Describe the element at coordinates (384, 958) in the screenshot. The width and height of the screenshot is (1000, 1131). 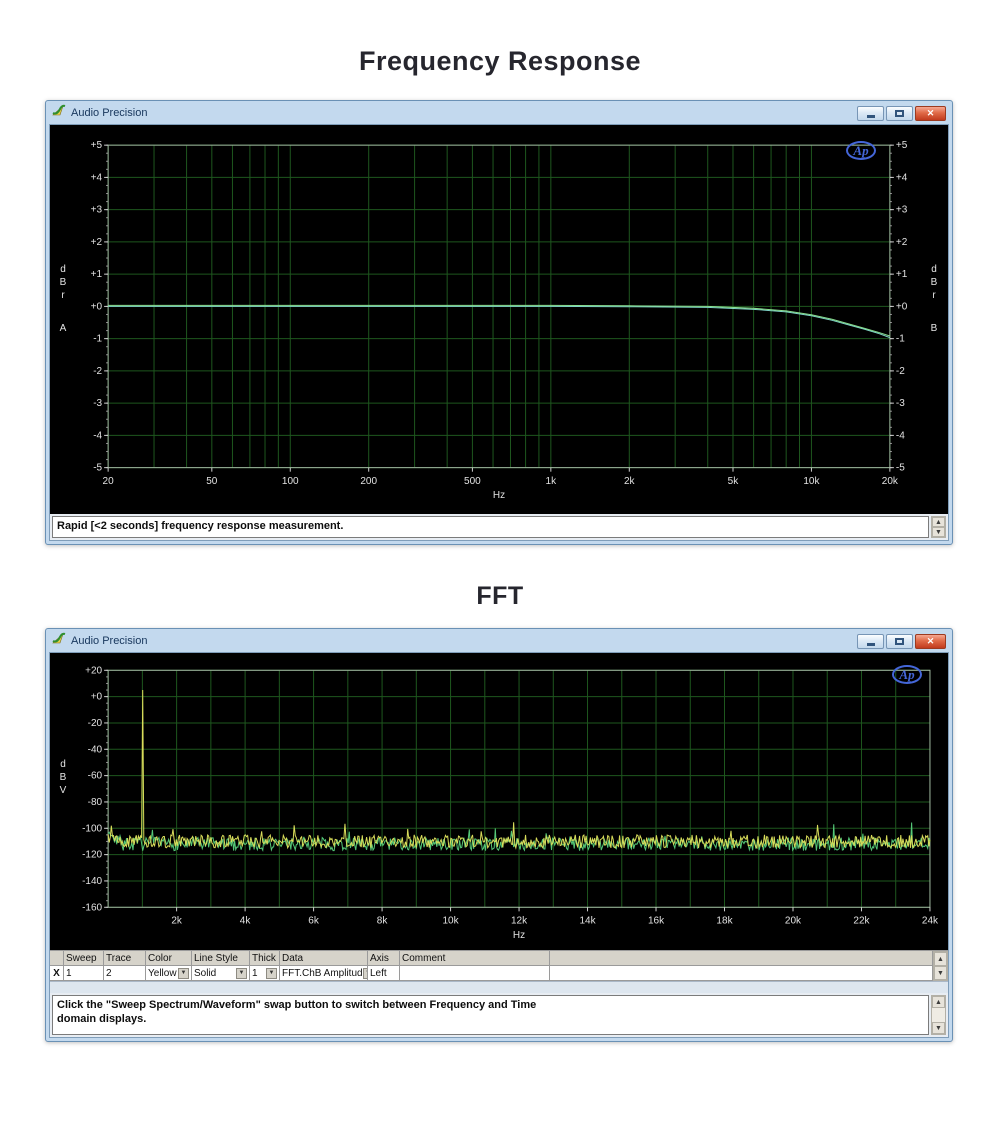
I see `header-axis: Axis` at that location.